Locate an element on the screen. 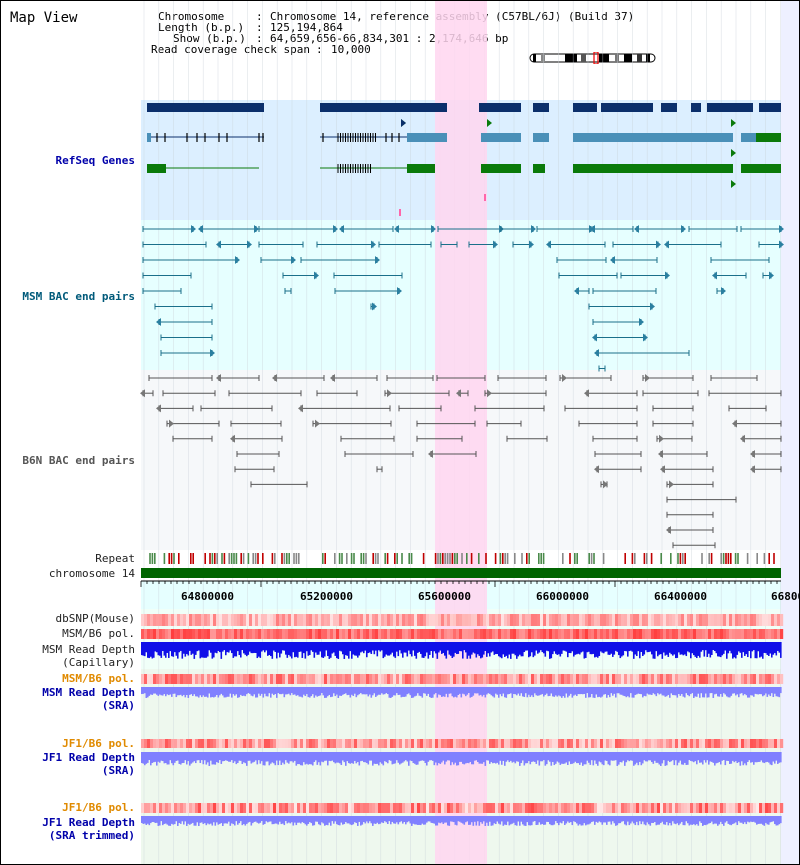  refseq-genes is located at coordinates (464, 159).